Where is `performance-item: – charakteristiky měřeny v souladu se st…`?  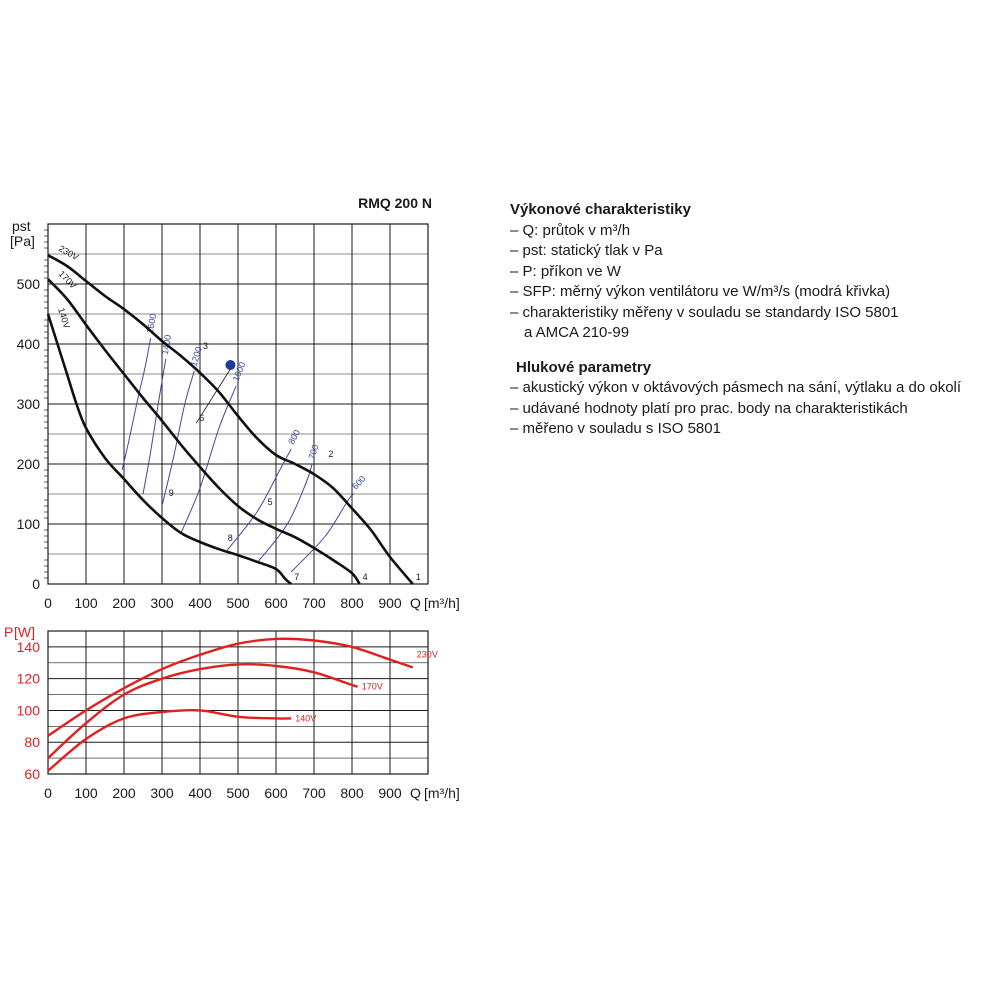
performance-item: – charakteristiky měřeny v souladu se st… is located at coordinates (704, 312).